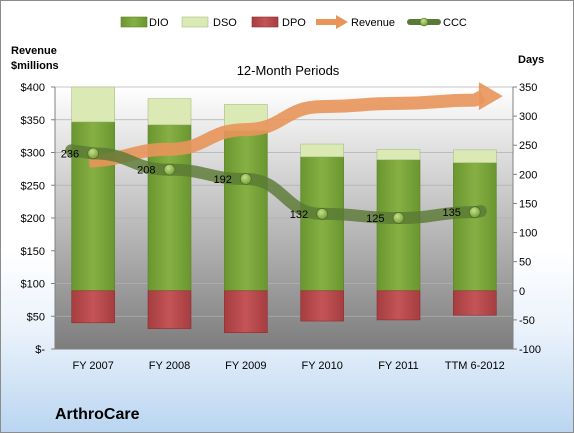 Image resolution: width=574 pixels, height=433 pixels. What do you see at coordinates (225, 23) in the screenshot?
I see `legend-label: DSO` at bounding box center [225, 23].